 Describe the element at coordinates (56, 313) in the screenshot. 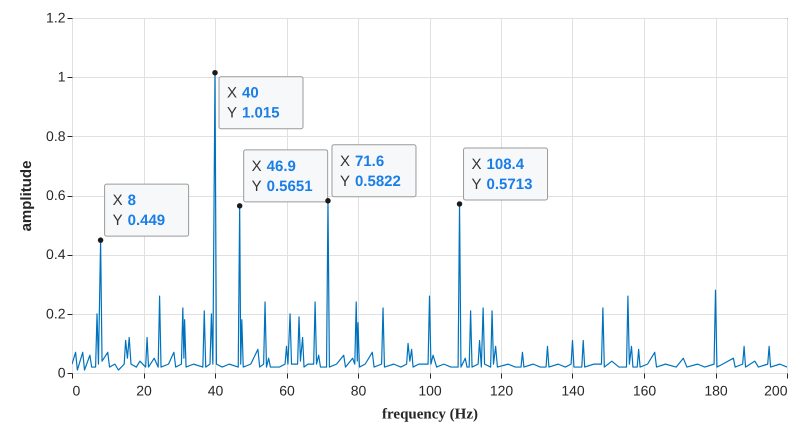

I see `y-tick-label: 0.2` at that location.